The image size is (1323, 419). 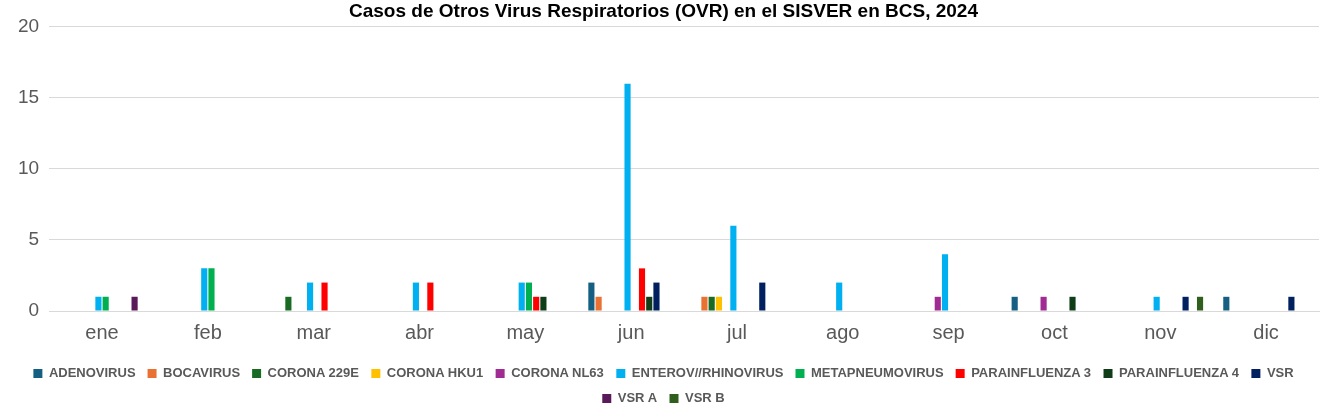 What do you see at coordinates (877, 373) in the screenshot?
I see `legend-label: METAPNEUMOVIRUS` at bounding box center [877, 373].